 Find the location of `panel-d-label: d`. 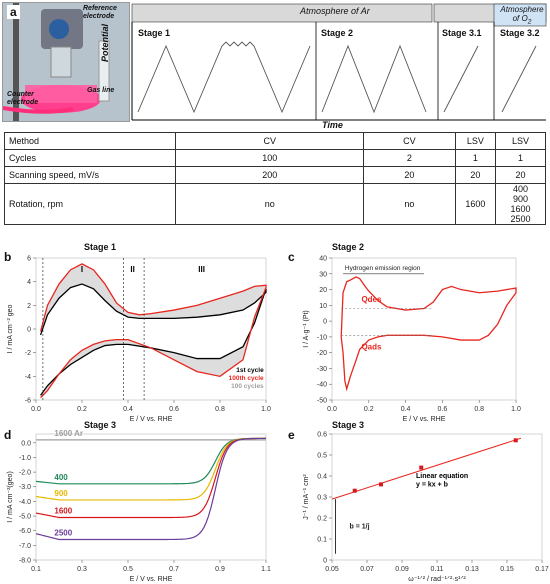

panel-d-label: d is located at coordinates (8, 435).